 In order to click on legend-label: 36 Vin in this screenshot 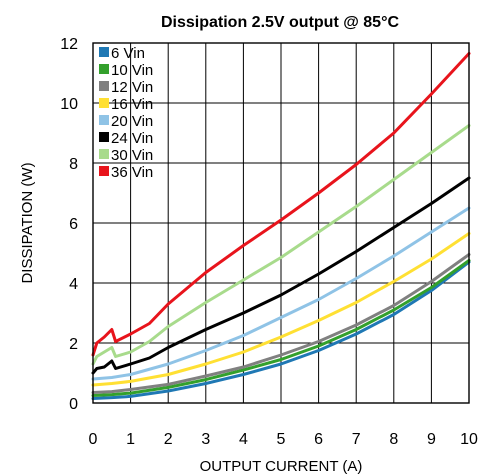, I will do `click(132, 172)`.